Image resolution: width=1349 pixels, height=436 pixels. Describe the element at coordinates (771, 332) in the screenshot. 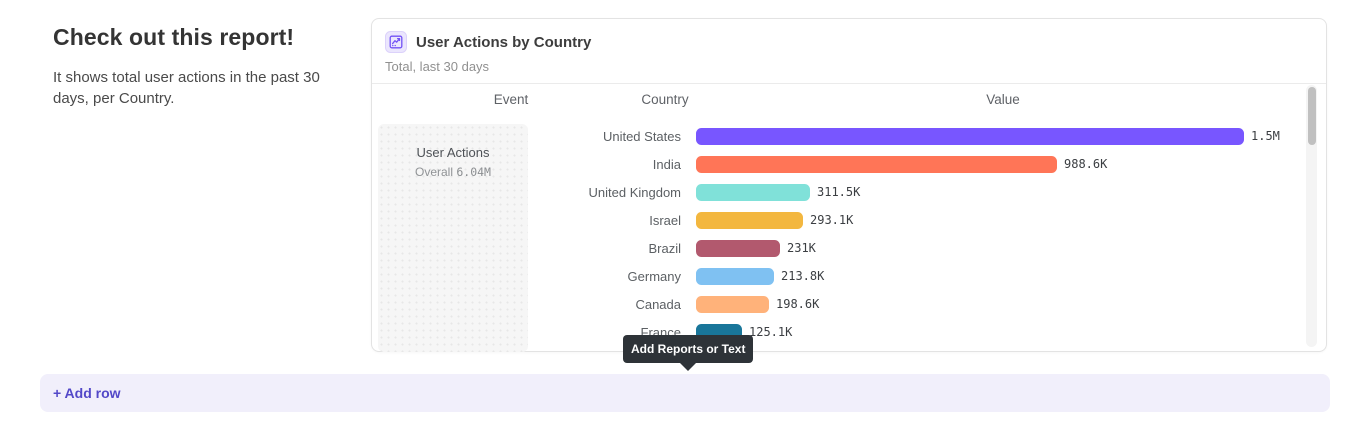

I see `value-label: 125.1K` at that location.